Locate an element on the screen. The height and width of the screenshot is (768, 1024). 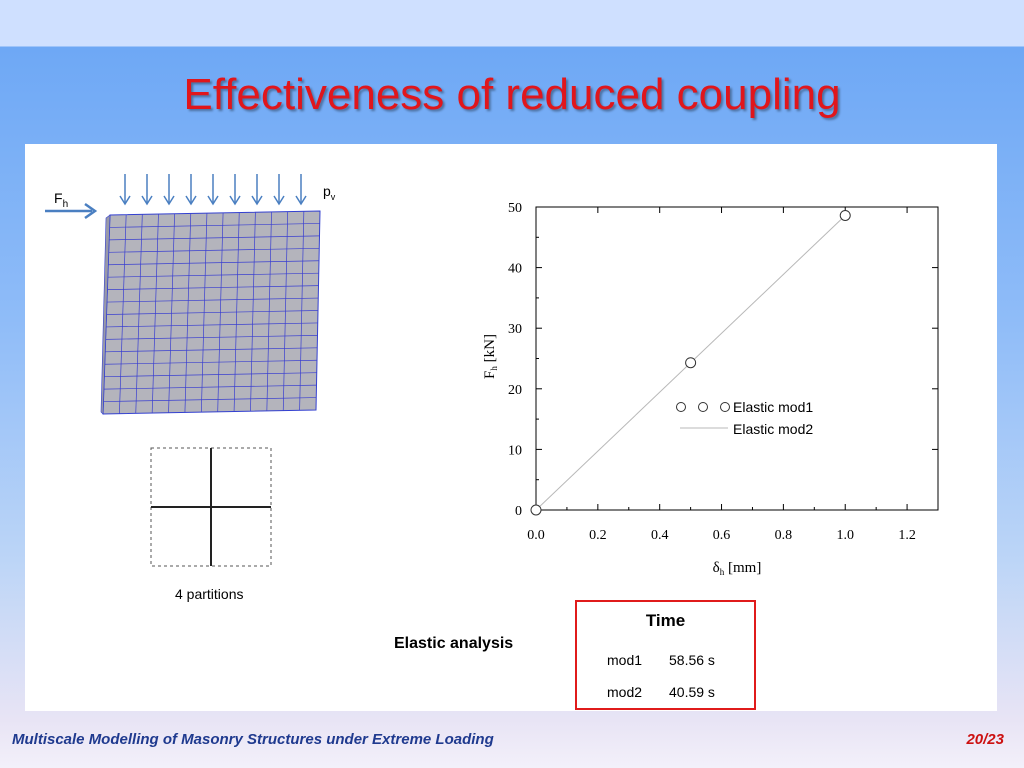
y-axis-label: Fh [kN] is located at coordinates (490, 356).